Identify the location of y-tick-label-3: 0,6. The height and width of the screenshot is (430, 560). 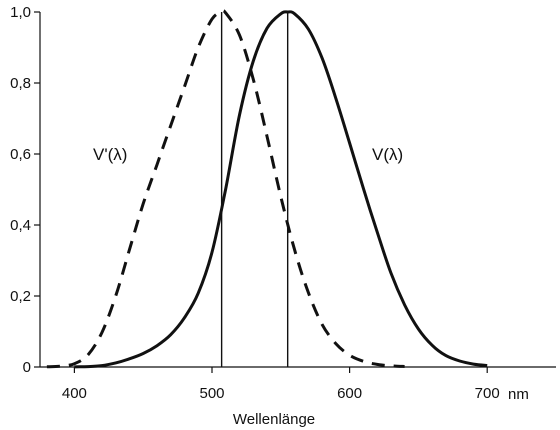
(20, 154).